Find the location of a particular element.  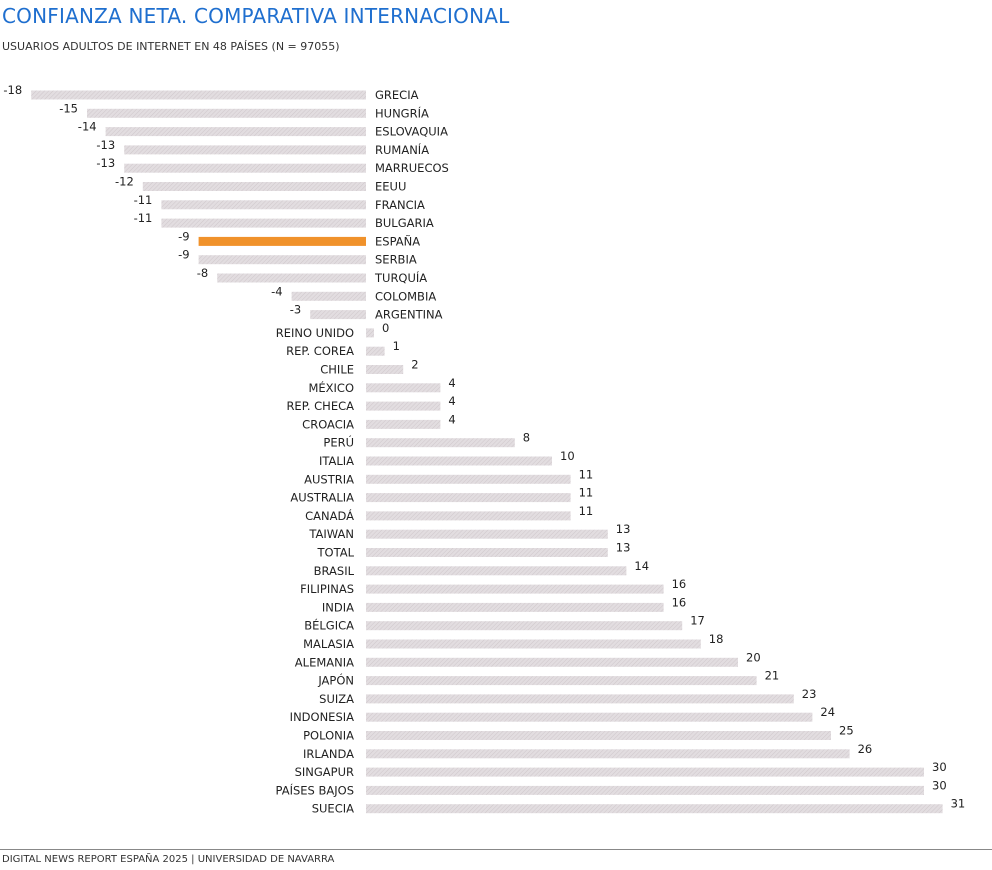

category-label: REP. COREA is located at coordinates (320, 351).